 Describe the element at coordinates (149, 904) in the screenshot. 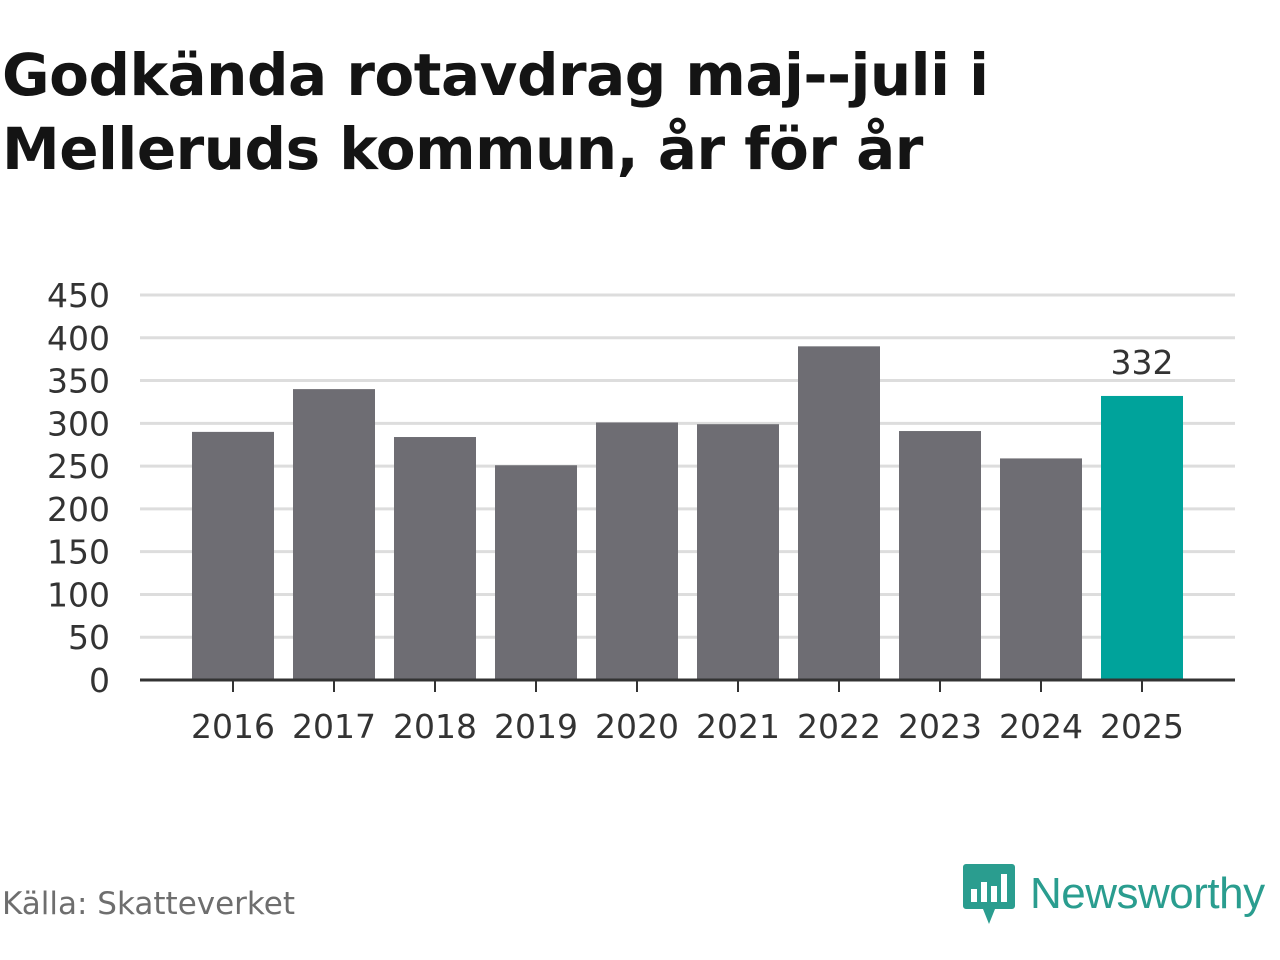

I see `source-note: Källa: Skatteverket` at that location.